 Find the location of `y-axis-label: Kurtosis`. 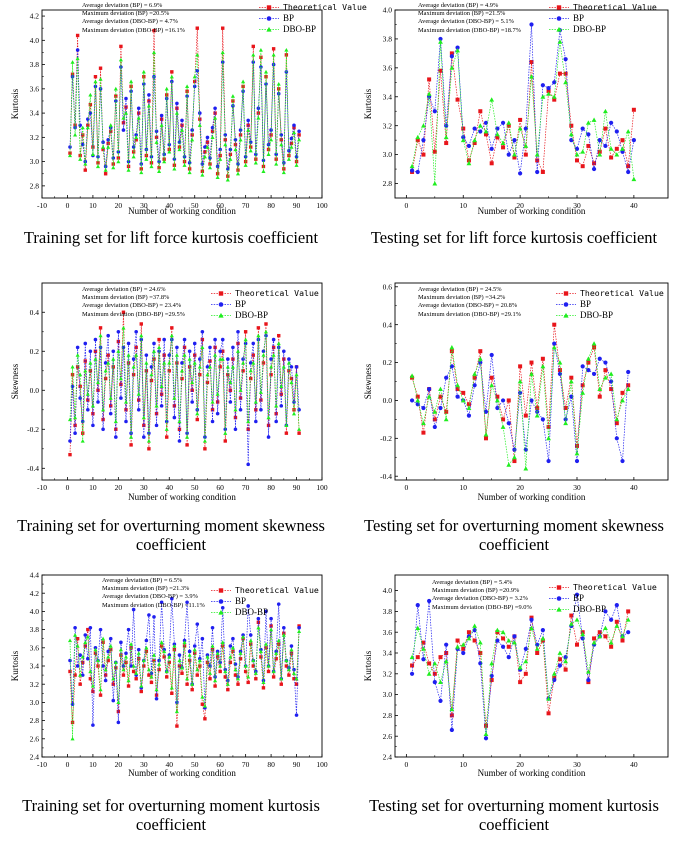

y-axis-label: Kurtosis is located at coordinates (15, 103).